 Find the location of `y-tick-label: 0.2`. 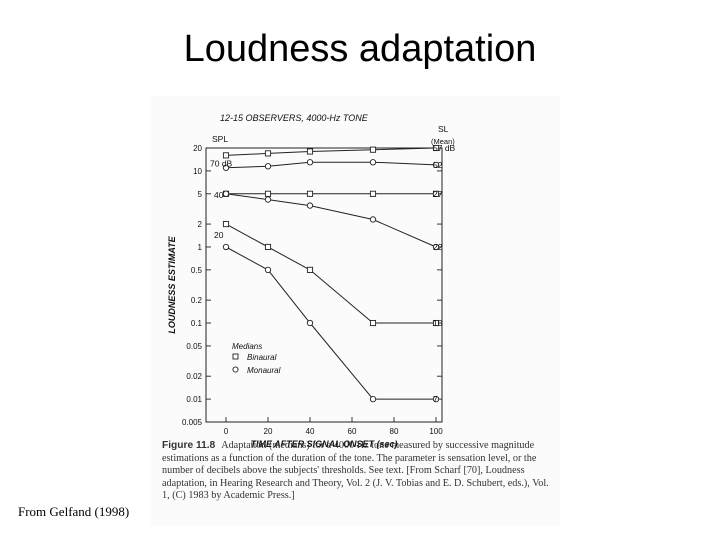

y-tick-label: 0.2 is located at coordinates (197, 300).